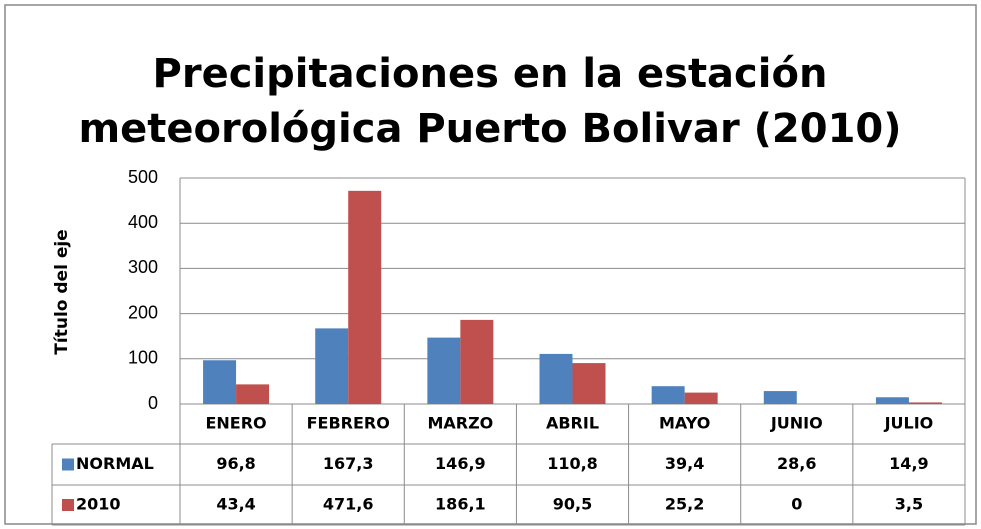 The height and width of the screenshot is (529, 981). I want to click on y-tick-label: 0, so click(153, 403).